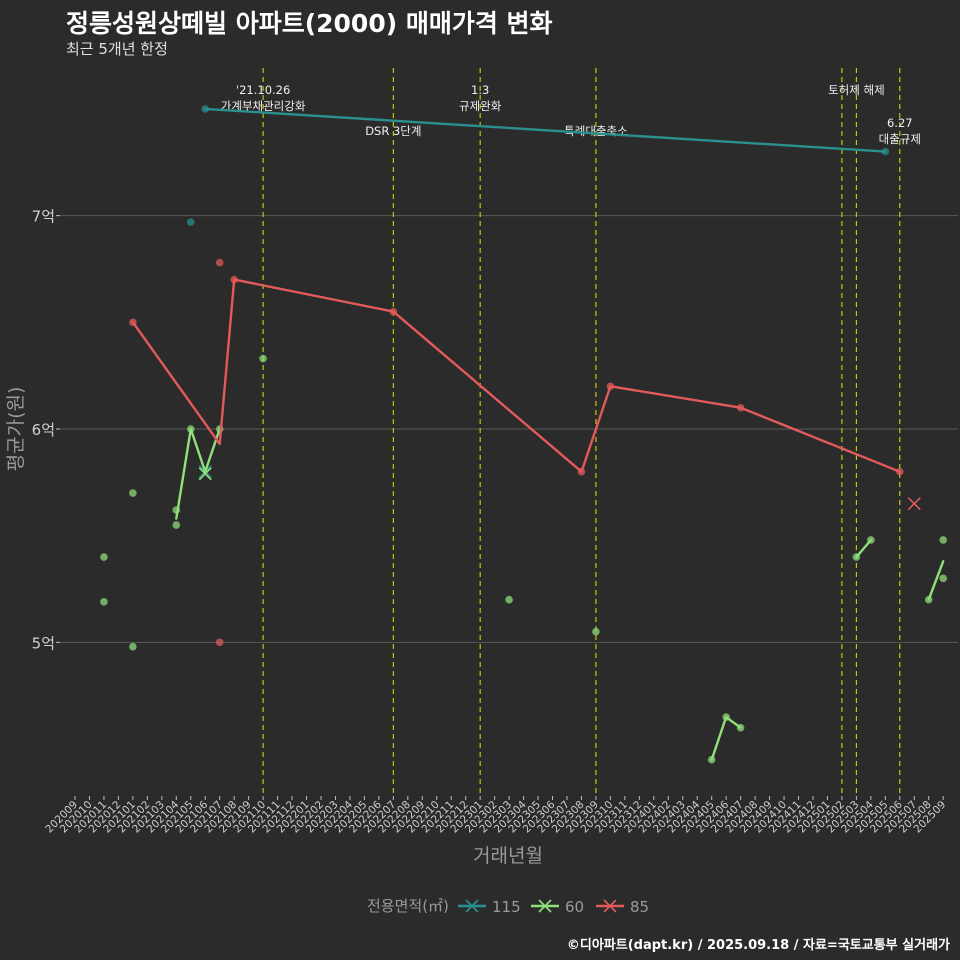 Image resolution: width=960 pixels, height=960 pixels. I want to click on event-label: 대출규제, so click(900, 139).